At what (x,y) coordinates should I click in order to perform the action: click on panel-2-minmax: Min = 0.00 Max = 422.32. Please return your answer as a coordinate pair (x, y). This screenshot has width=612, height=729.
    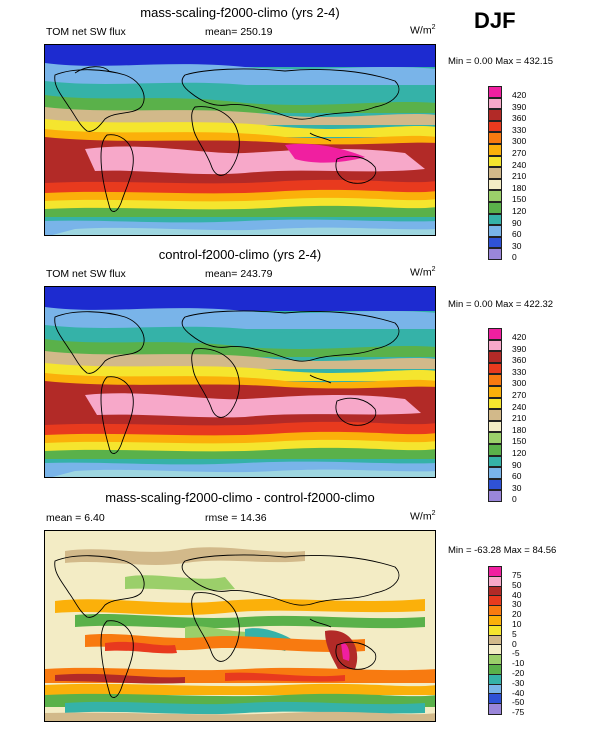
    Looking at the image, I should click on (501, 304).